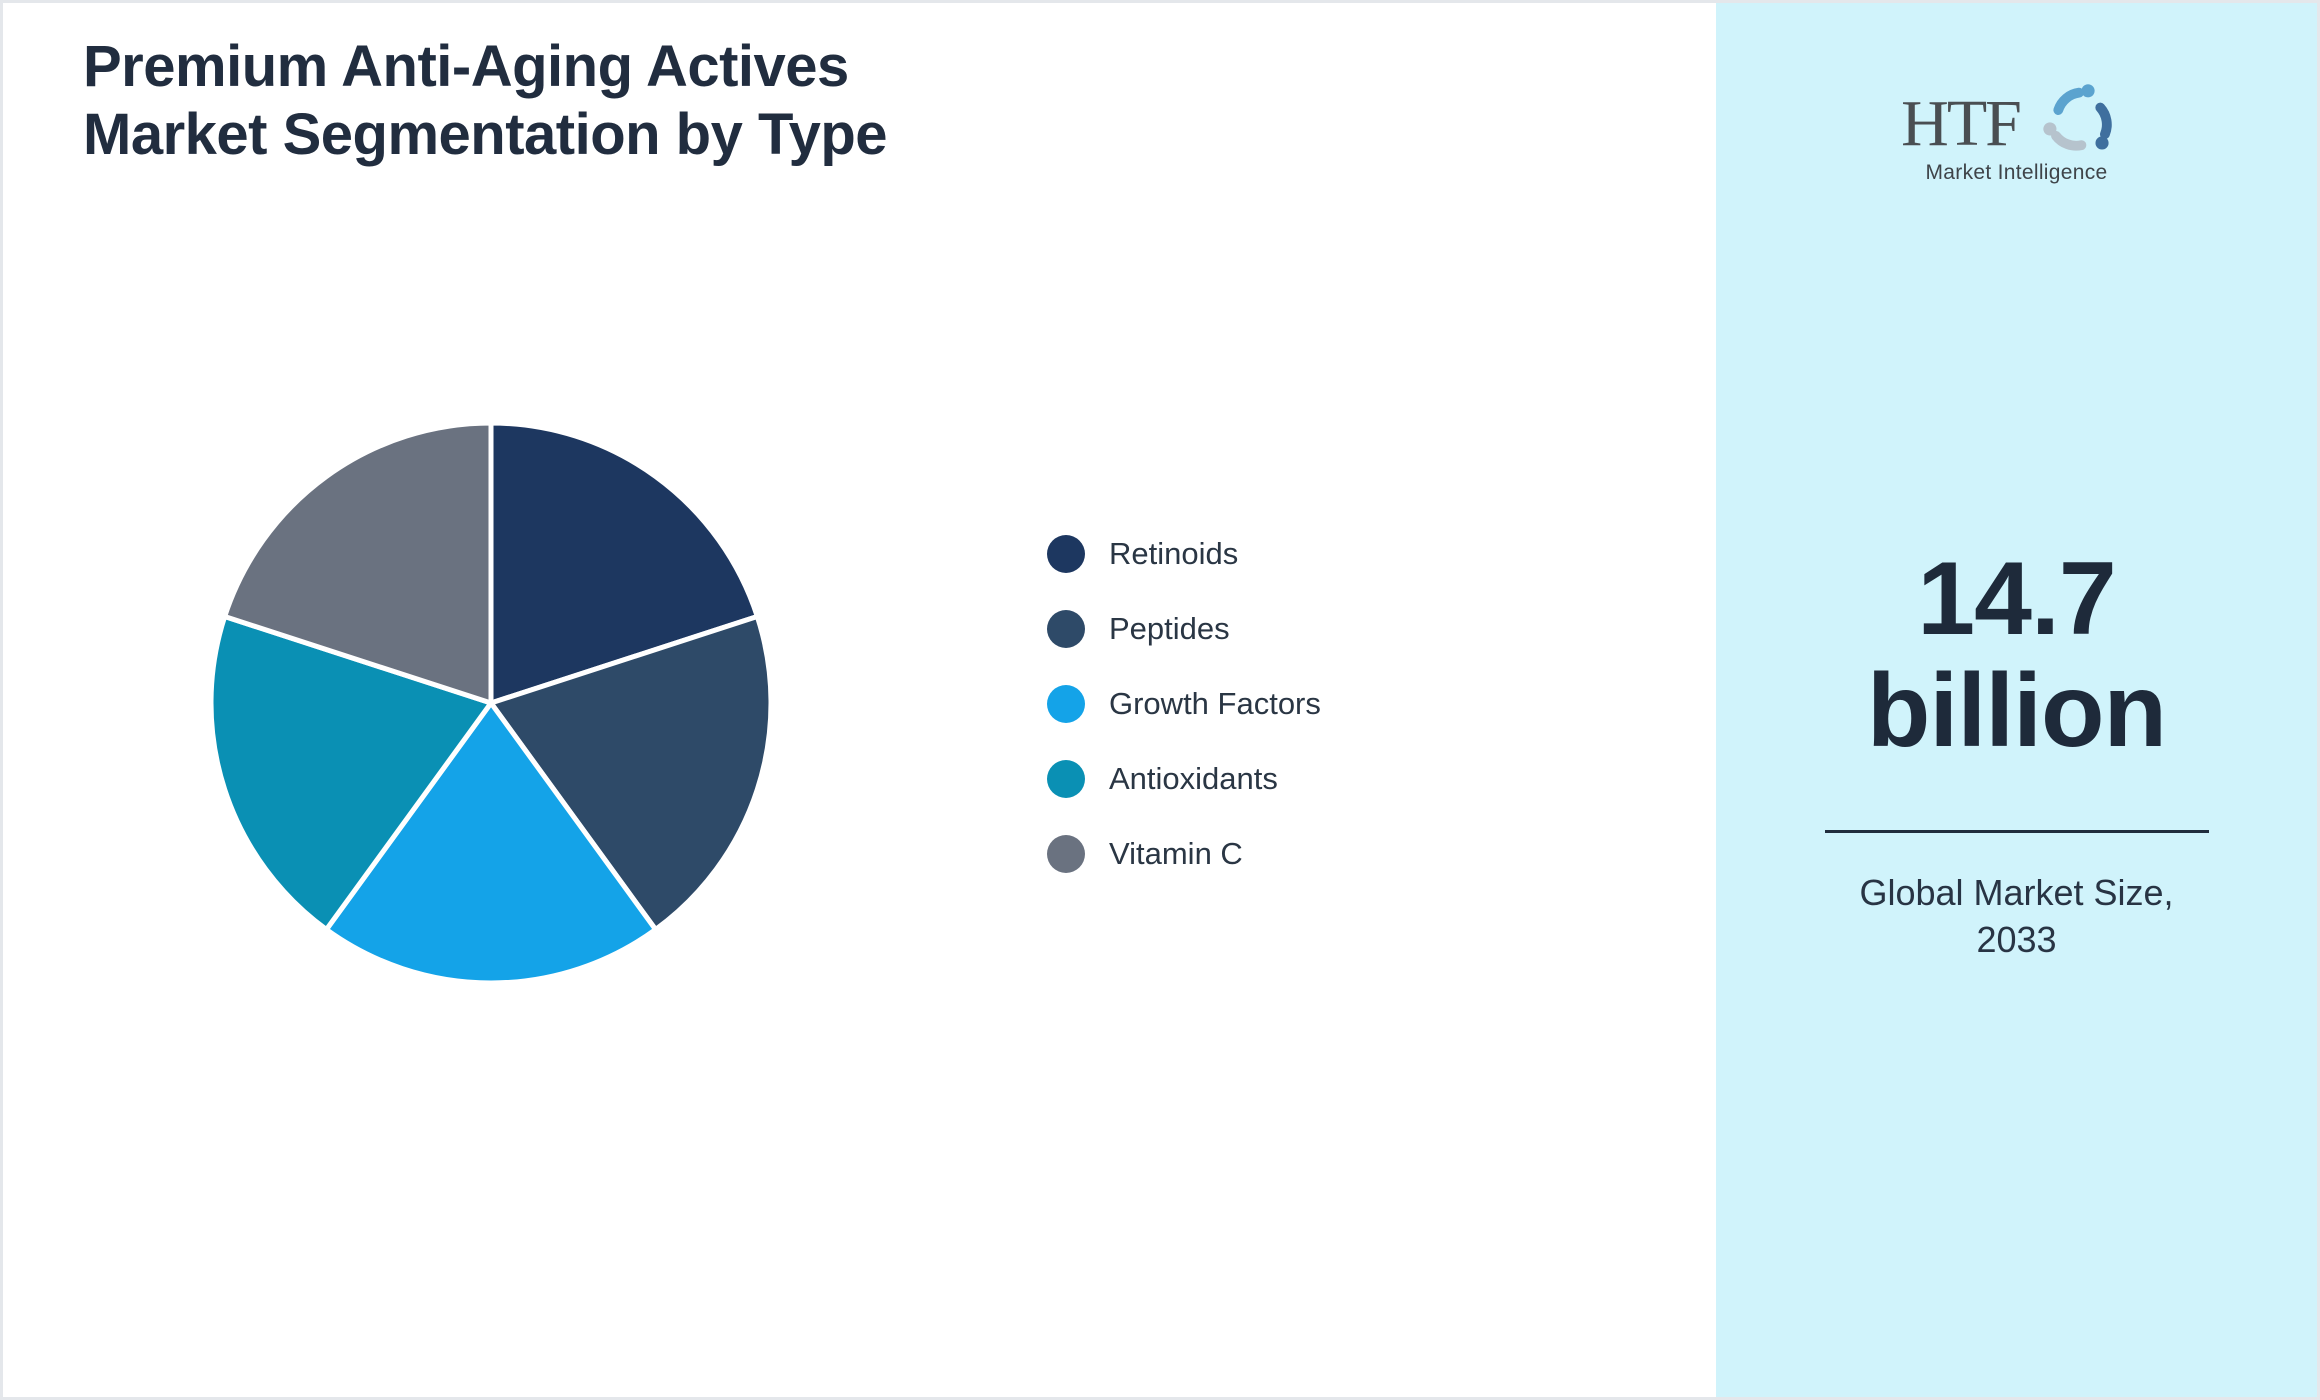 The width and height of the screenshot is (2320, 1400). Describe the element at coordinates (351, 773) in the screenshot. I see `pie-slice-antioxidants` at that location.